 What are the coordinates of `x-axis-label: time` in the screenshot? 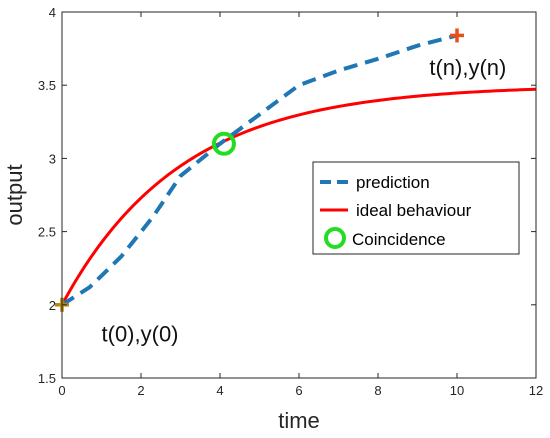 It's located at (299, 420).